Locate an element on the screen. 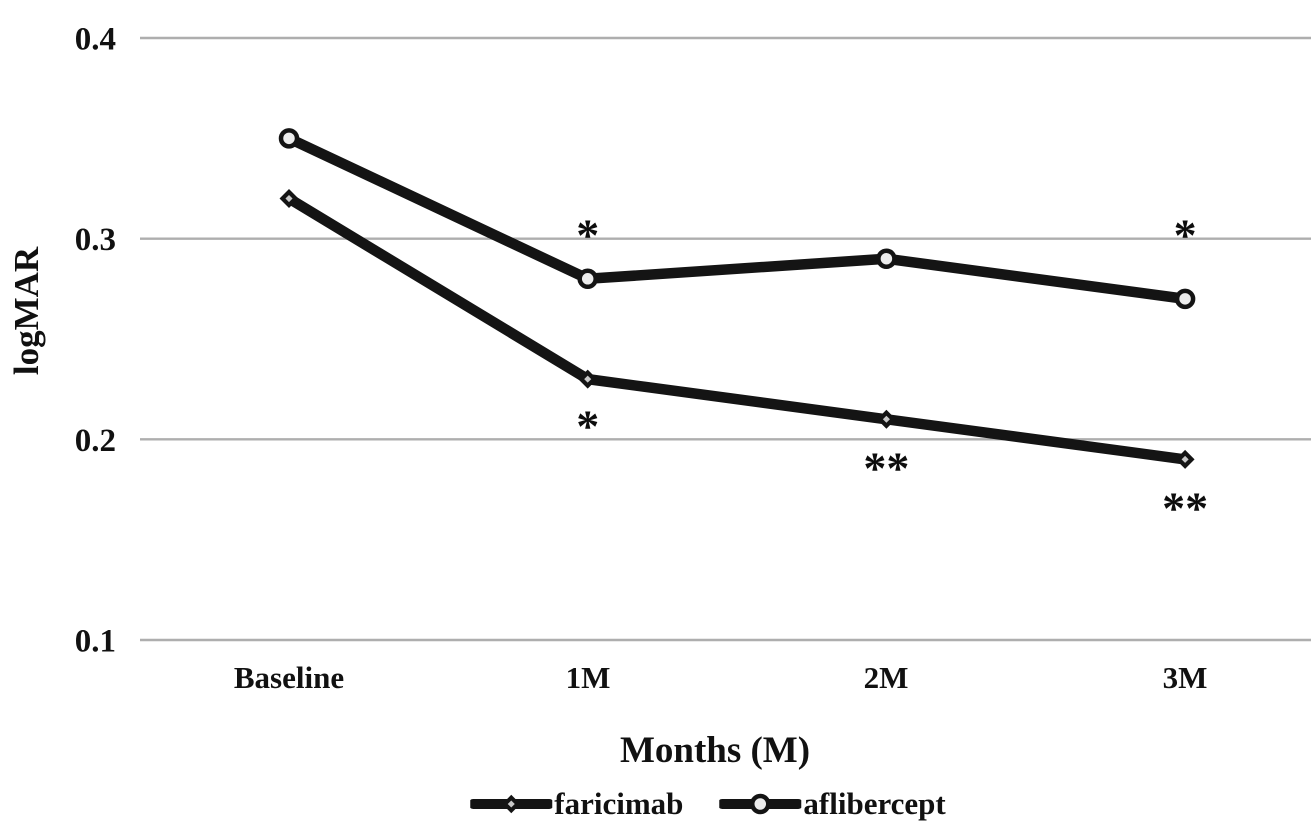  circle-marker-icon is located at coordinates (760, 804).